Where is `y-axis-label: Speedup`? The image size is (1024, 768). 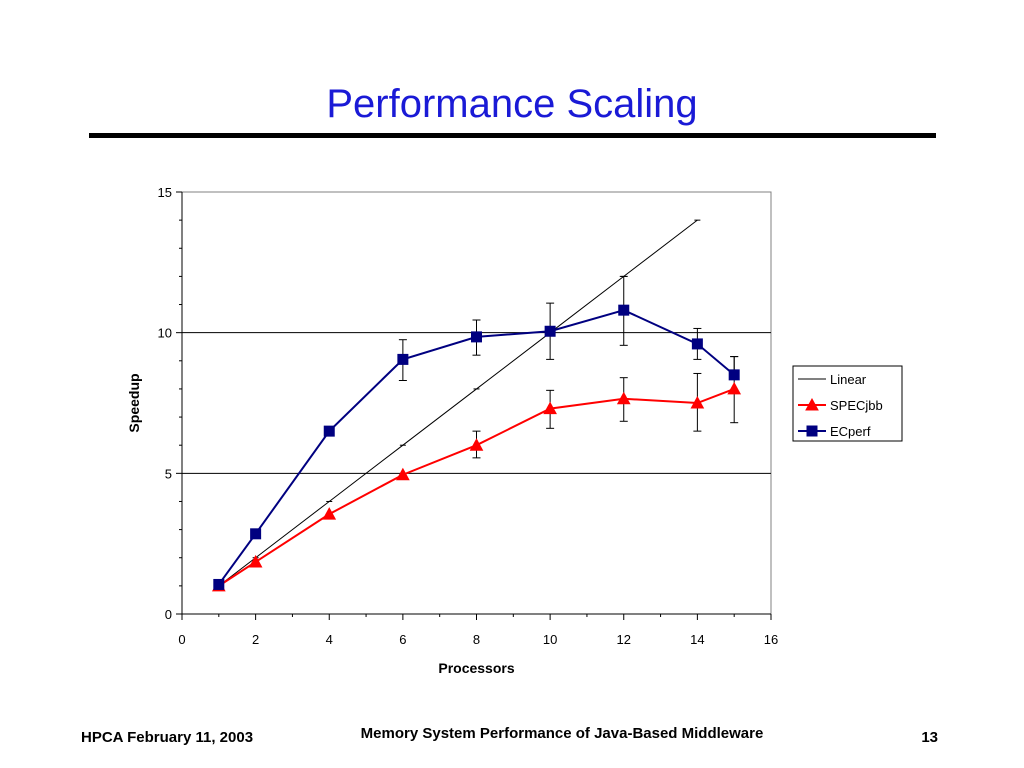 y-axis-label: Speedup is located at coordinates (134, 402).